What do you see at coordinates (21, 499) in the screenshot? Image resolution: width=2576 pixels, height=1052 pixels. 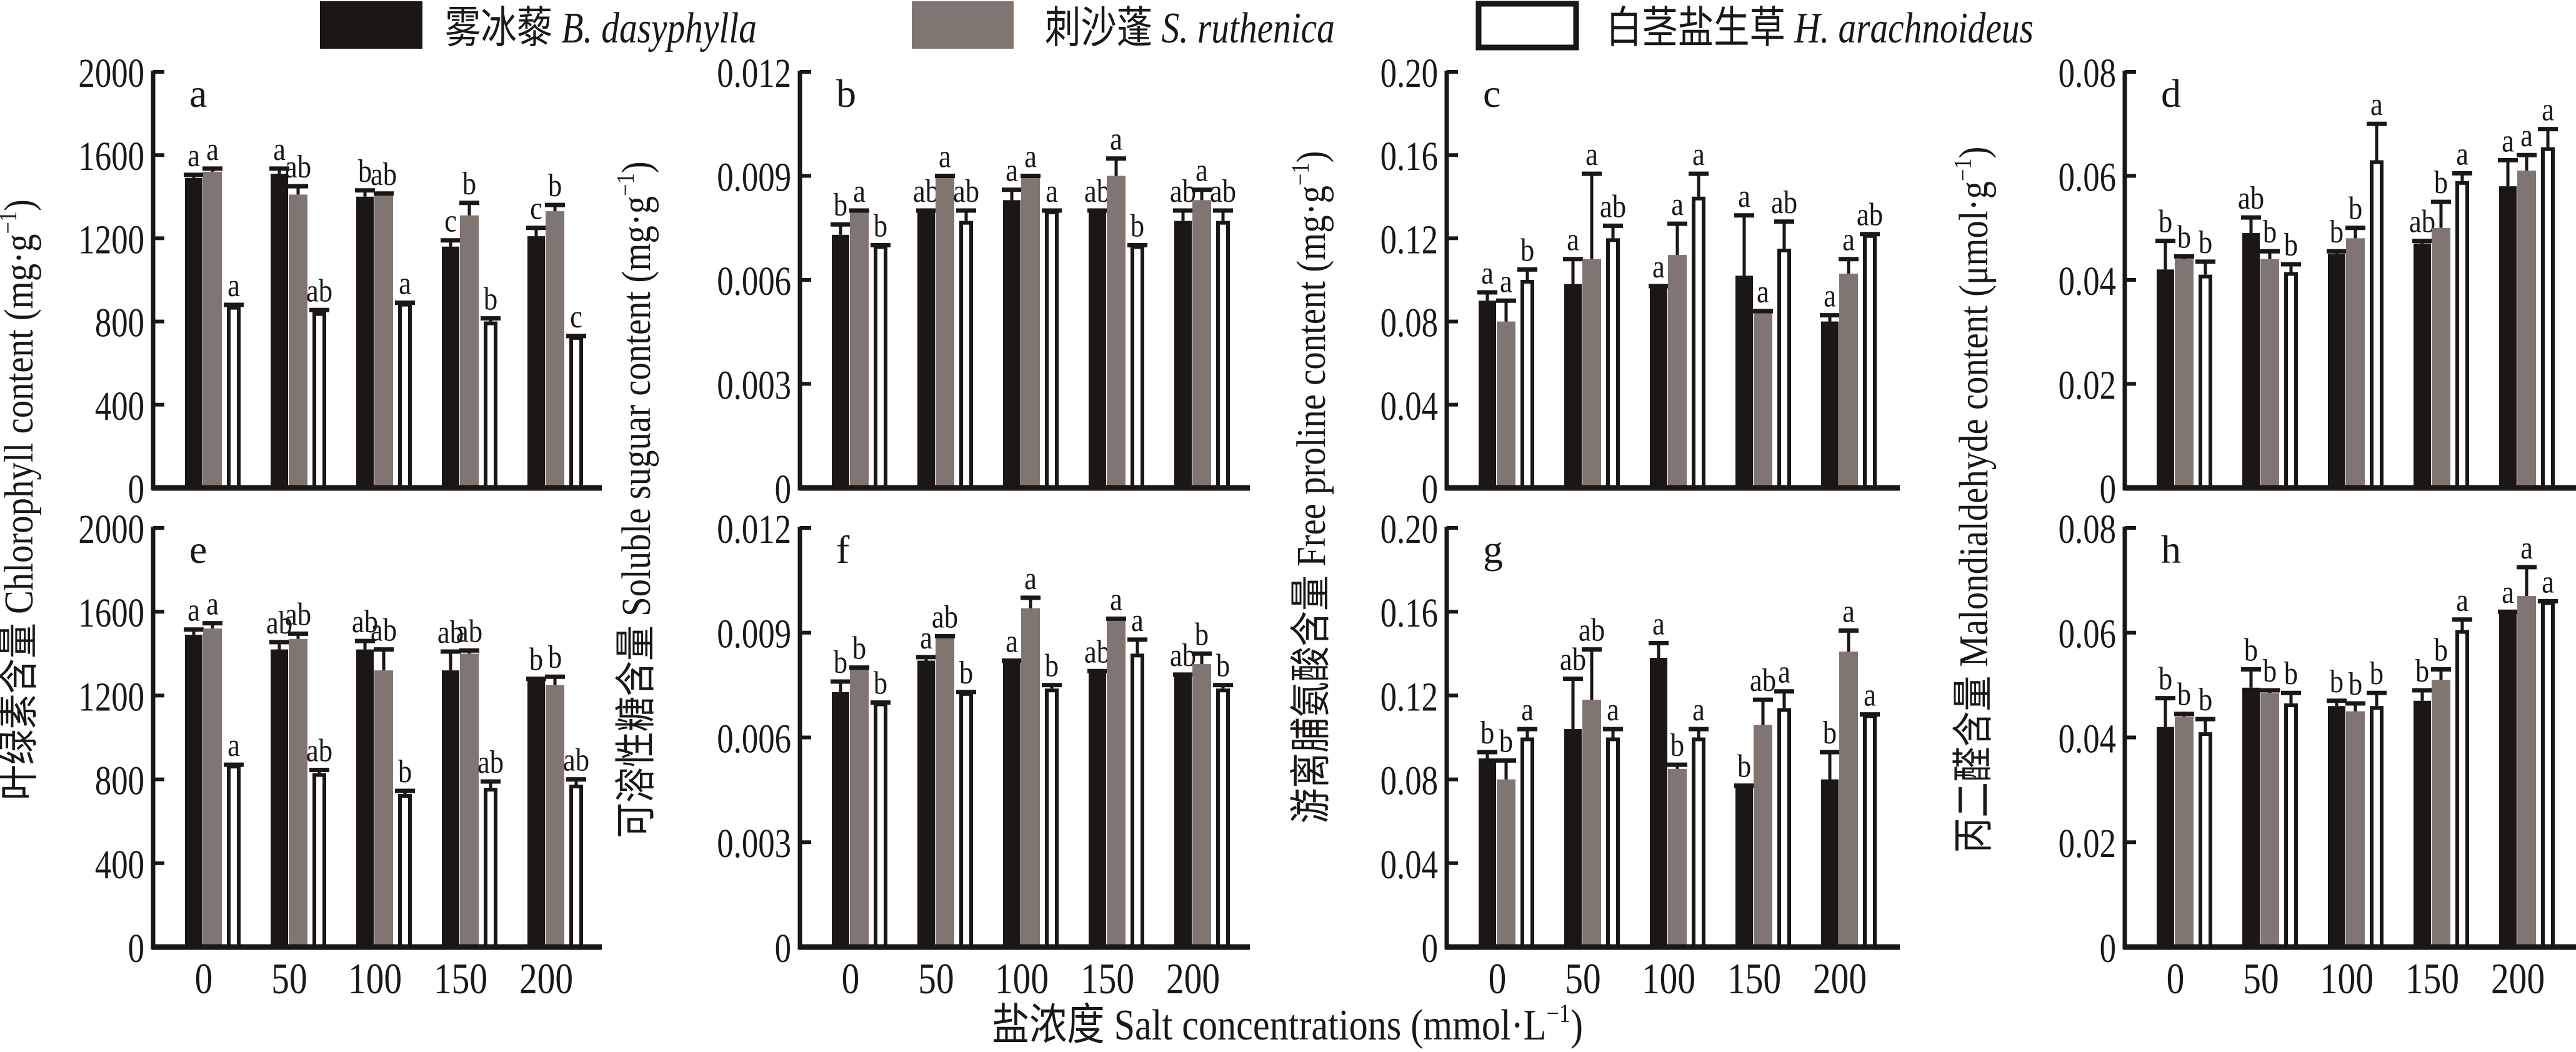 I see `y-axis-title-chlorophyll: 叶绿素含量 Chlorophyll content (mg·g−1)` at bounding box center [21, 499].